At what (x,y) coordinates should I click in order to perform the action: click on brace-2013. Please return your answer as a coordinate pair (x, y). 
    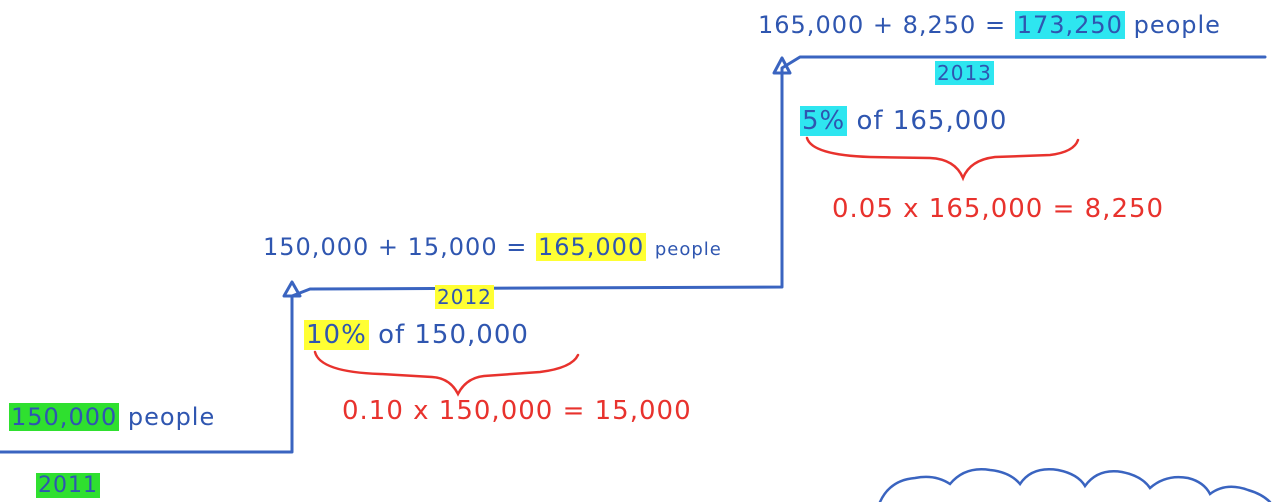
    Looking at the image, I should click on (942, 159).